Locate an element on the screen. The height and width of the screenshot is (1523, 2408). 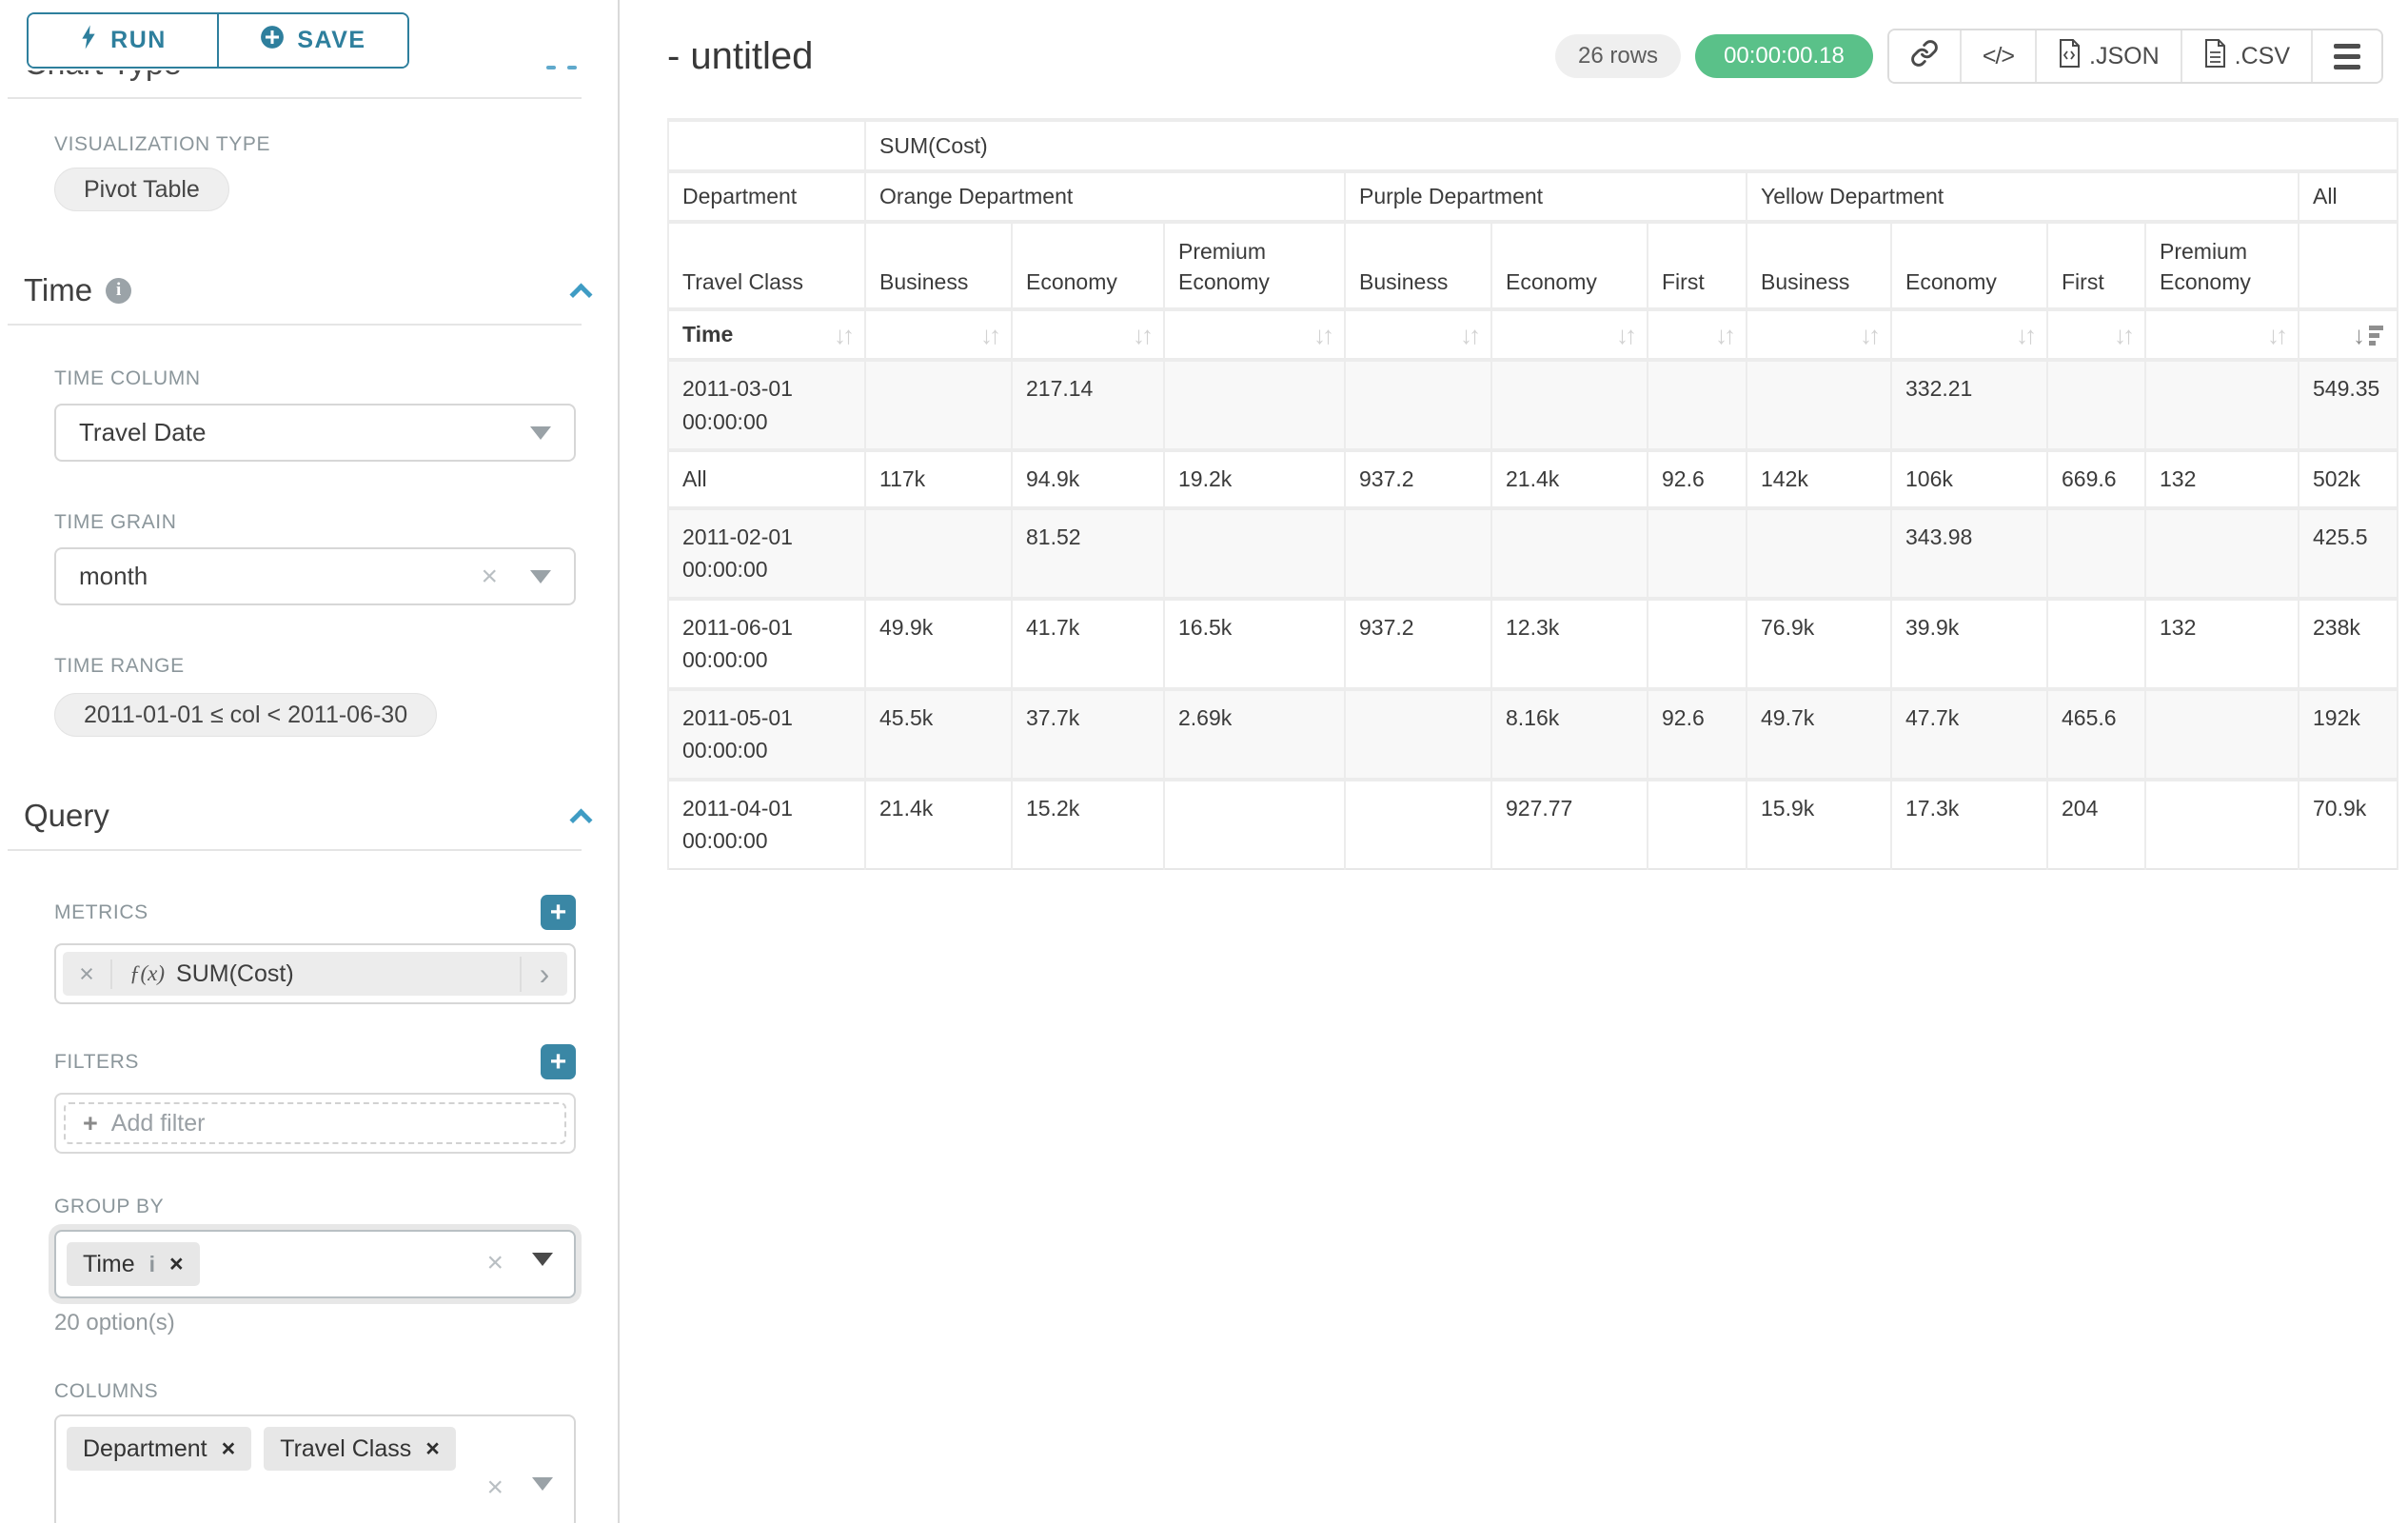
group-by-select: Time i × × is located at coordinates (315, 1264).